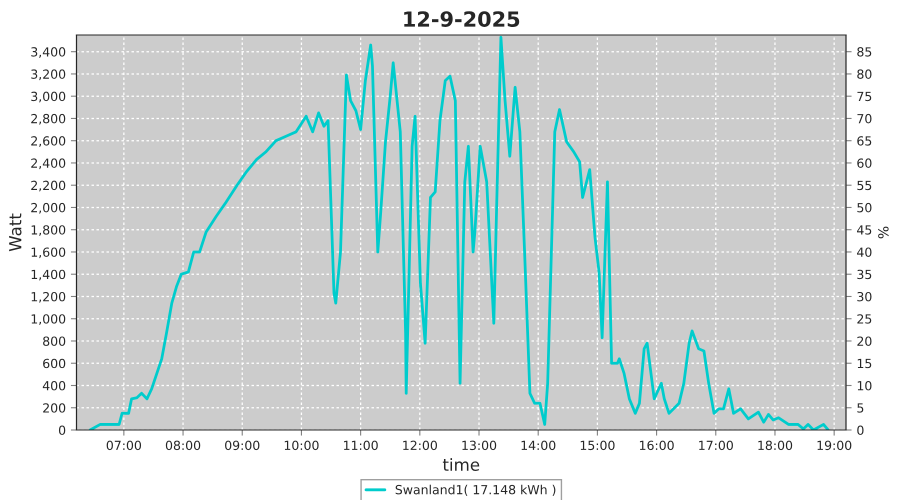 This screenshot has height=500, width=900. I want to click on y2-tick-label: 65, so click(864, 141).